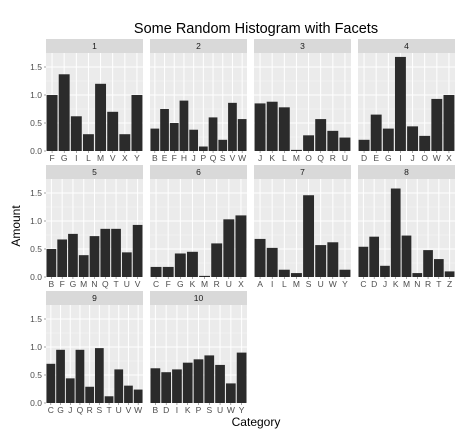  I want to click on facet-strip-label: 1, so click(94, 46).